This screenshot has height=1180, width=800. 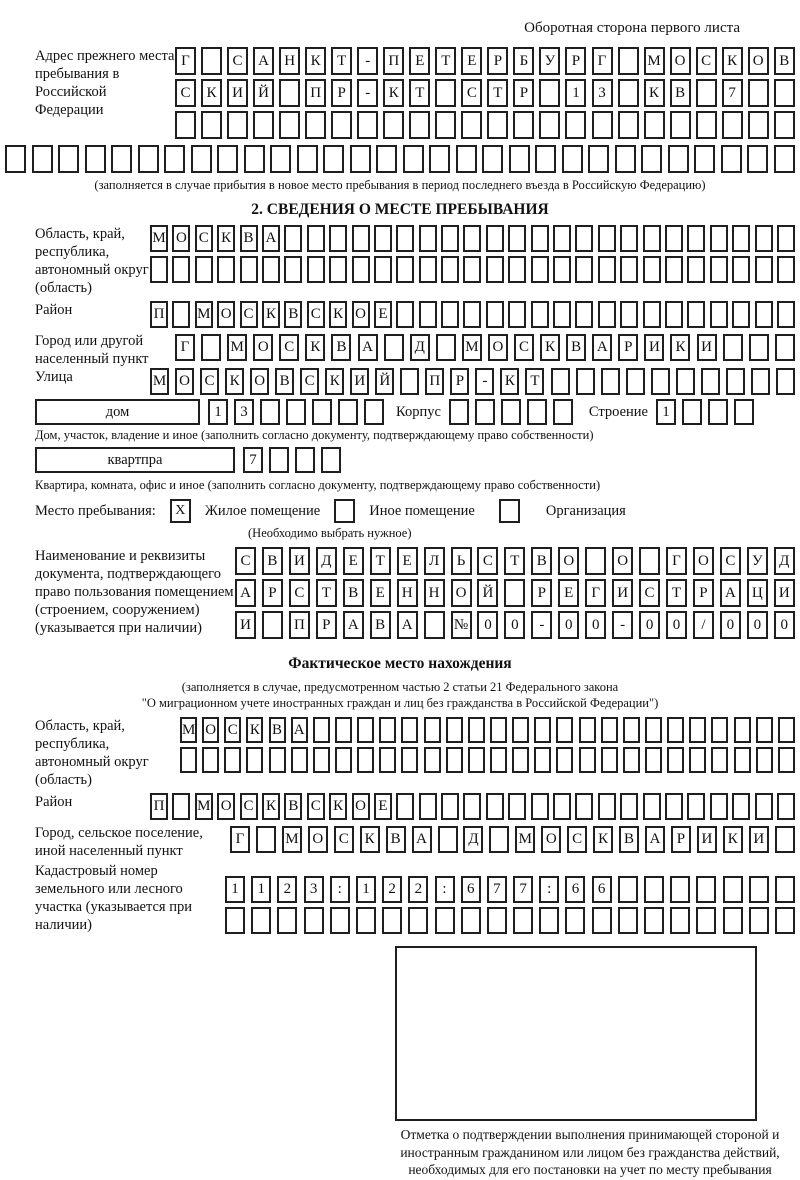 What do you see at coordinates (253, 460) in the screenshot?
I see `char-box: 7` at bounding box center [253, 460].